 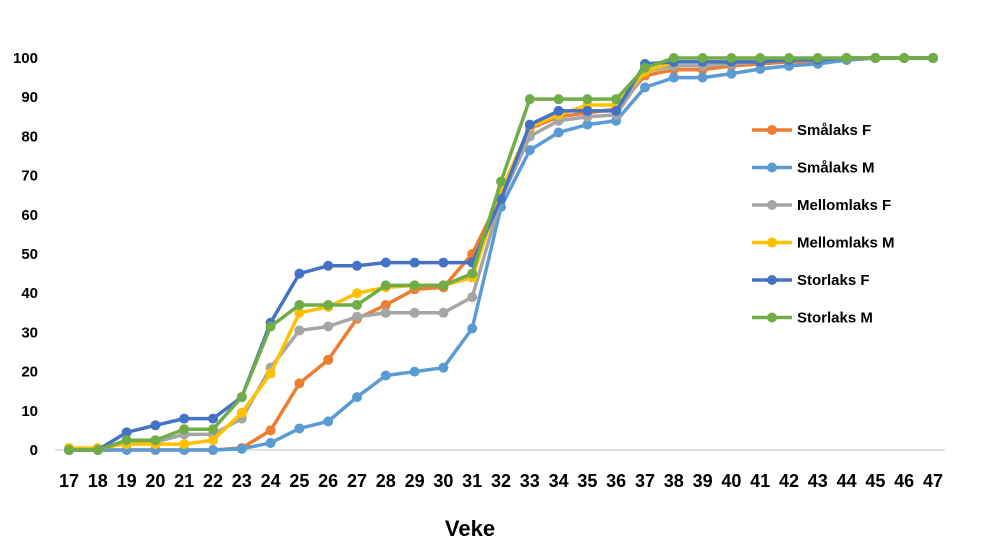 What do you see at coordinates (470, 528) in the screenshot?
I see `x-axis-title: Veke` at bounding box center [470, 528].